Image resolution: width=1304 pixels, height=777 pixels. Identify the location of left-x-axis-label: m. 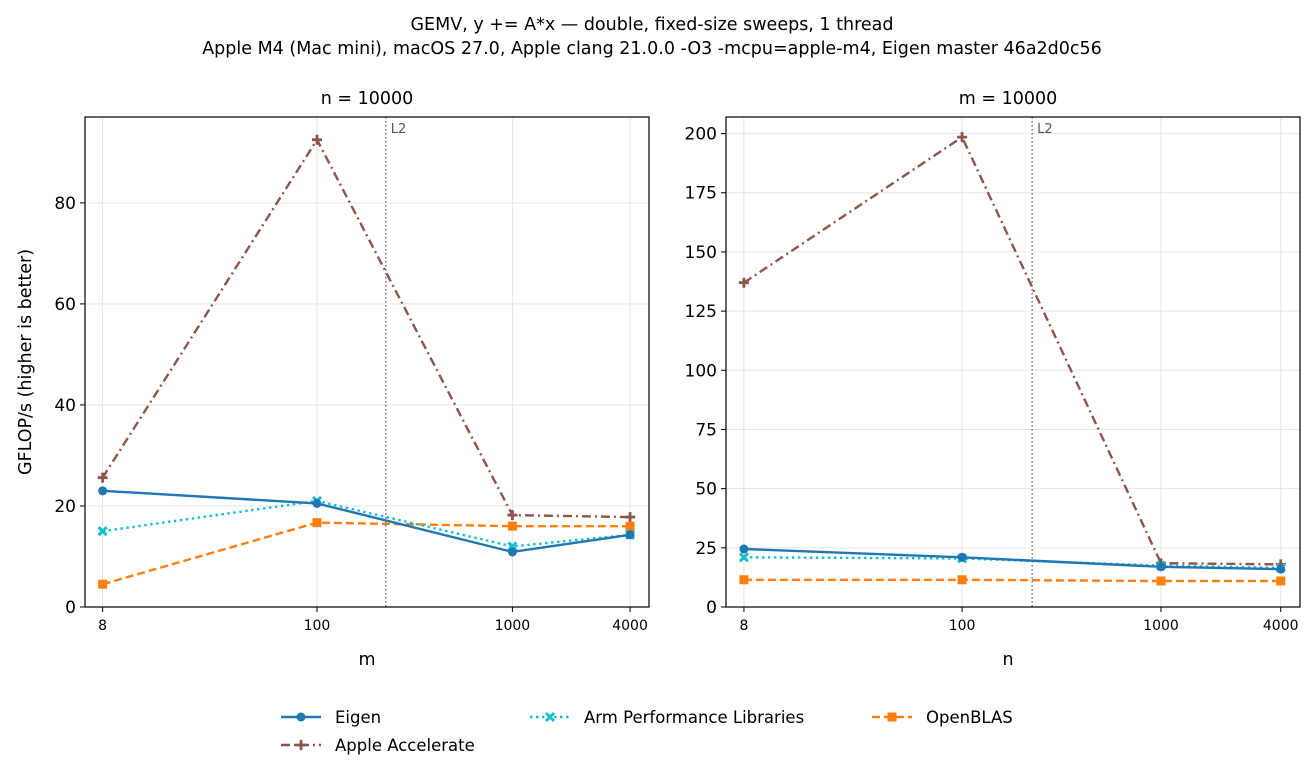
(366, 660).